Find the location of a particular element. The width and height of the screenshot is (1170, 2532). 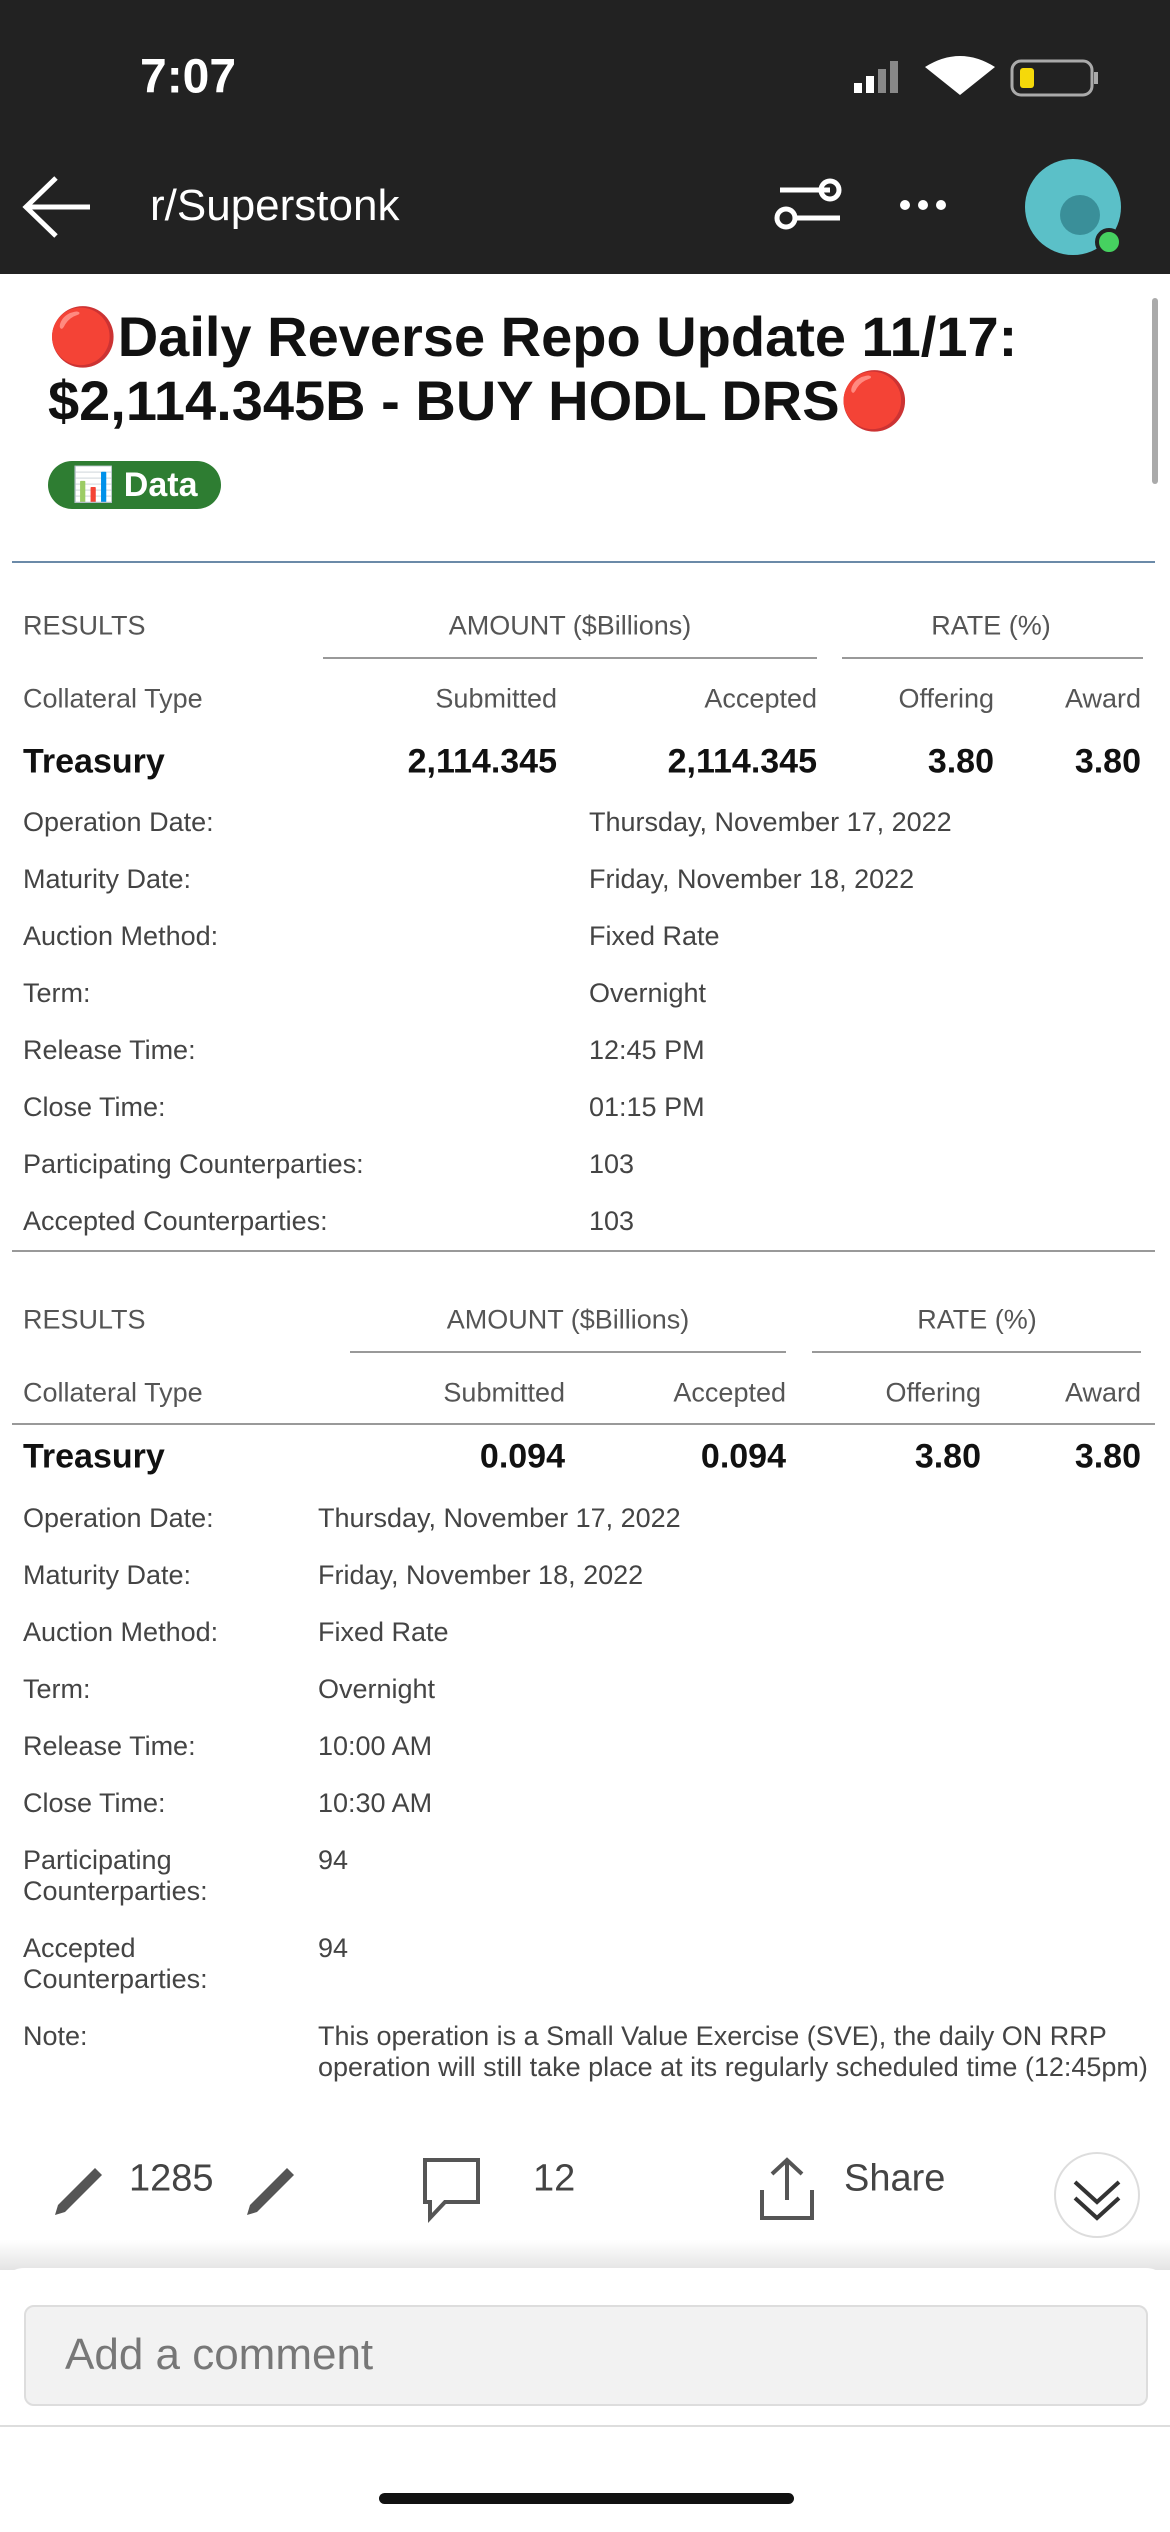

detail-row: Close Time: 01:15 PM is located at coordinates (588, 1107).